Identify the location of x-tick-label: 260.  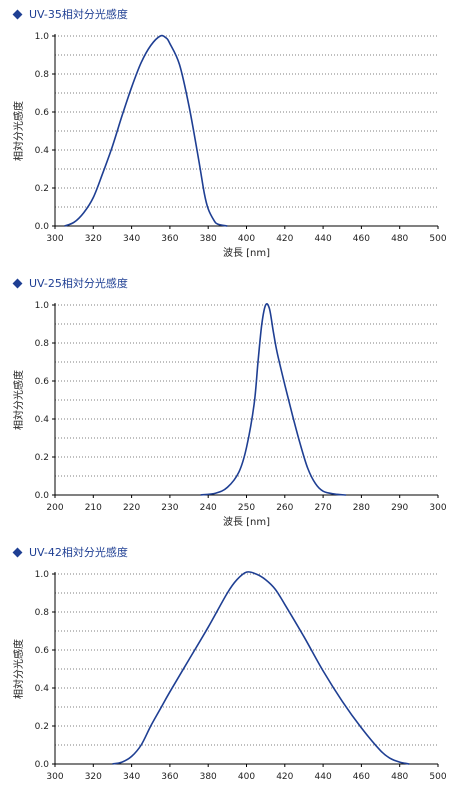
(284, 508).